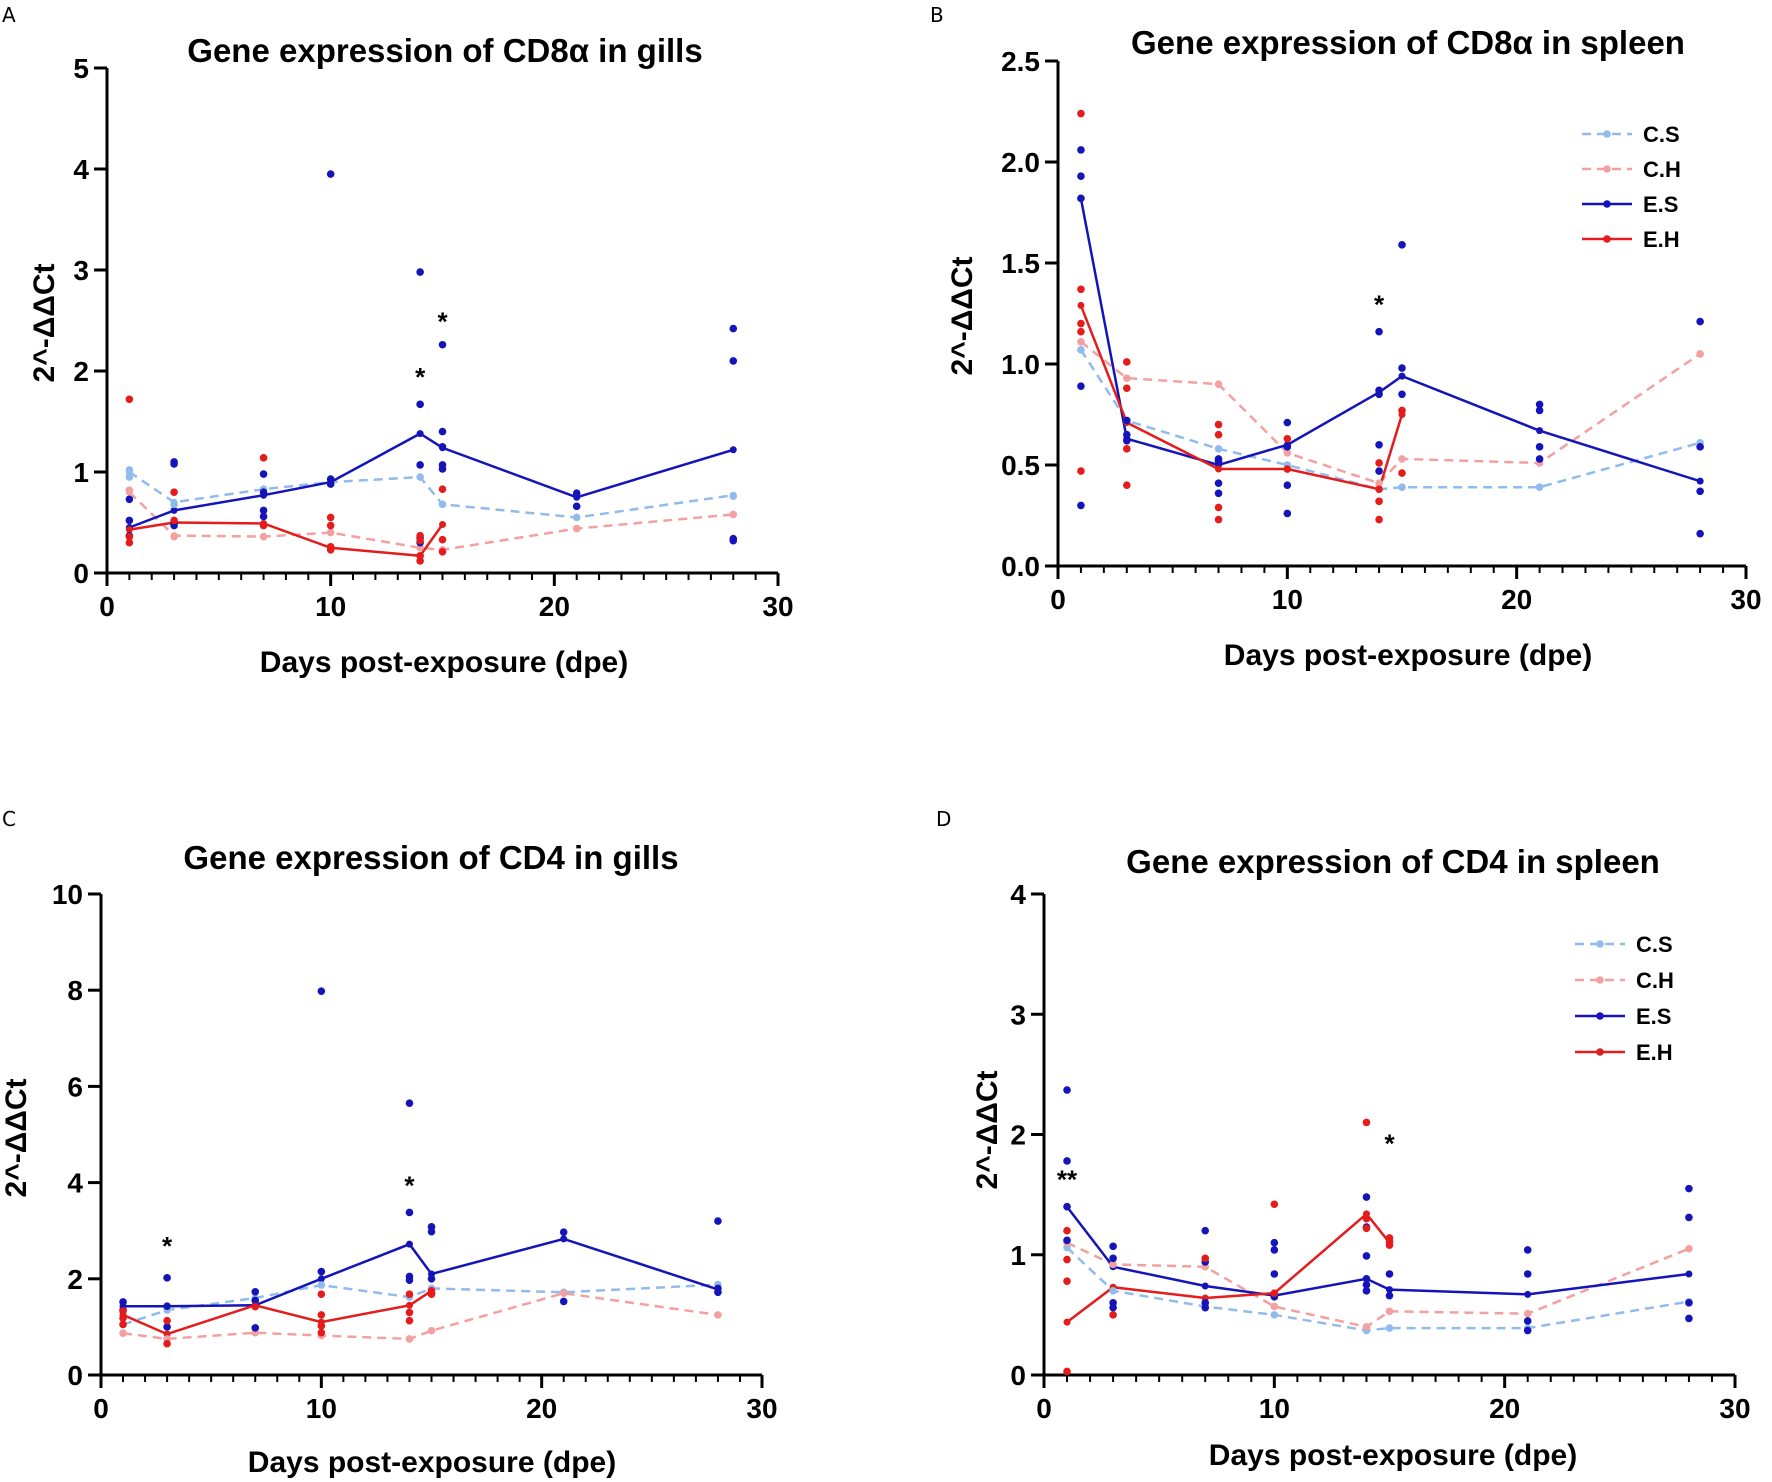 This screenshot has width=1772, height=1482. Describe the element at coordinates (1661, 239) in the screenshot. I see `legend-label-eh-b: E.H` at that location.